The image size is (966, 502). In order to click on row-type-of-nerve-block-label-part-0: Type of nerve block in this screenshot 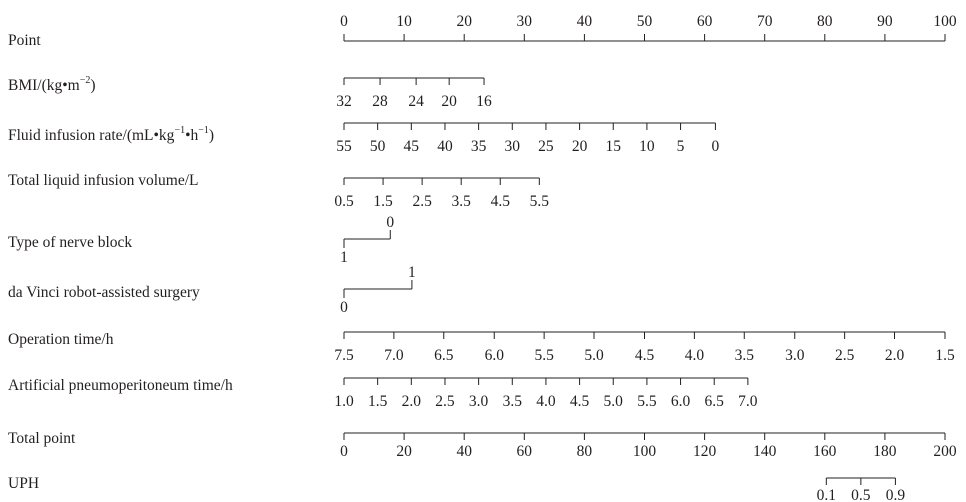, I will do `click(70, 242)`.